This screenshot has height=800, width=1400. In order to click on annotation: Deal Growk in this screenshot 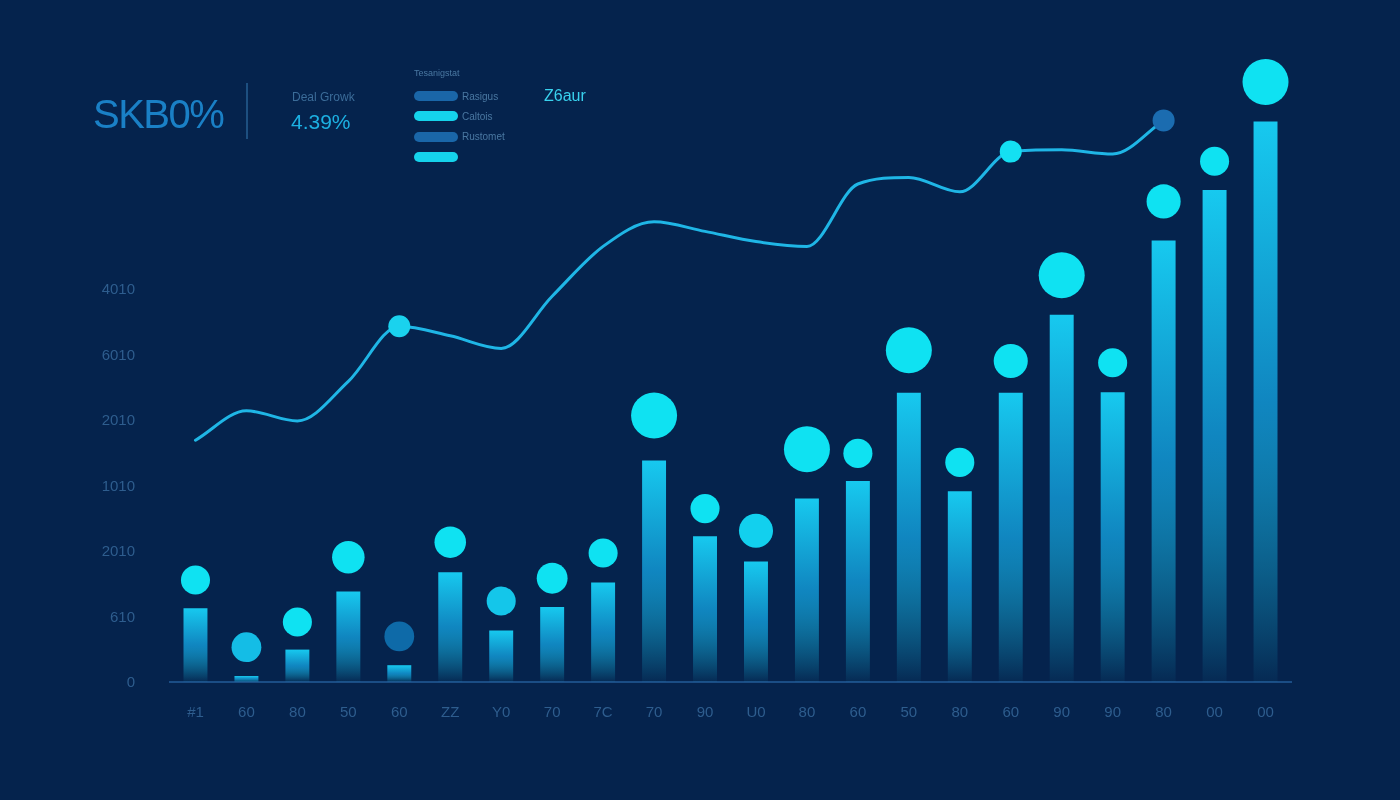, I will do `click(323, 97)`.